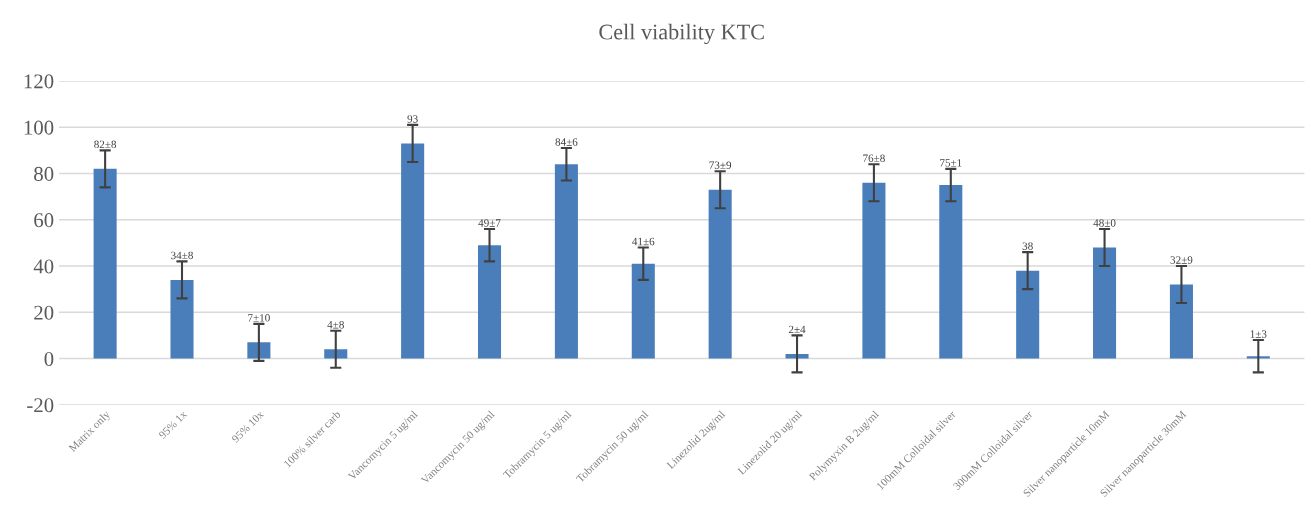  Describe the element at coordinates (173, 424) in the screenshot. I see `x-tick-label: 95% 1x` at that location.